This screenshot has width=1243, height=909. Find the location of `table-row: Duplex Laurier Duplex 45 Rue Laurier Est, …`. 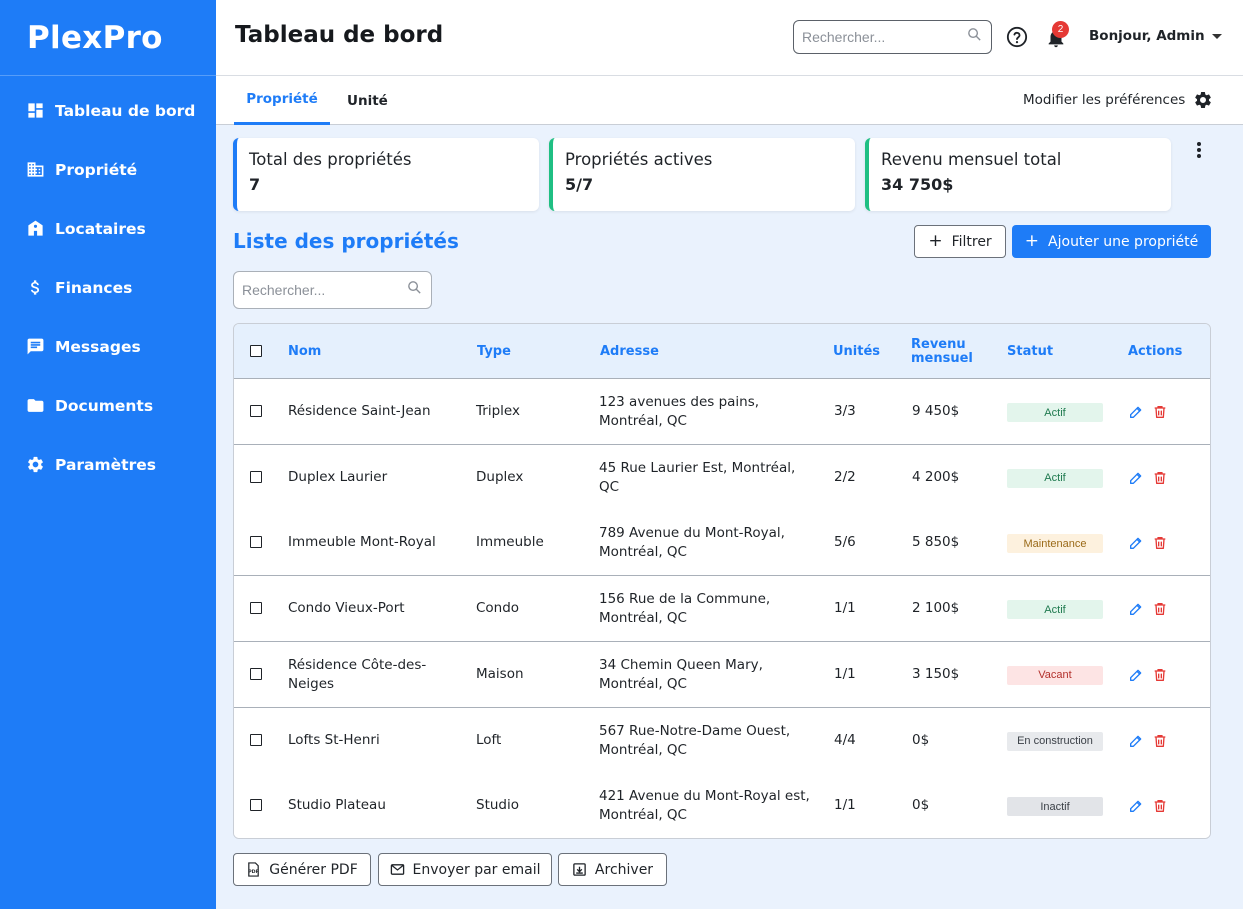

table-row: Duplex Laurier Duplex 45 Rue Laurier Est, … is located at coordinates (722, 477).